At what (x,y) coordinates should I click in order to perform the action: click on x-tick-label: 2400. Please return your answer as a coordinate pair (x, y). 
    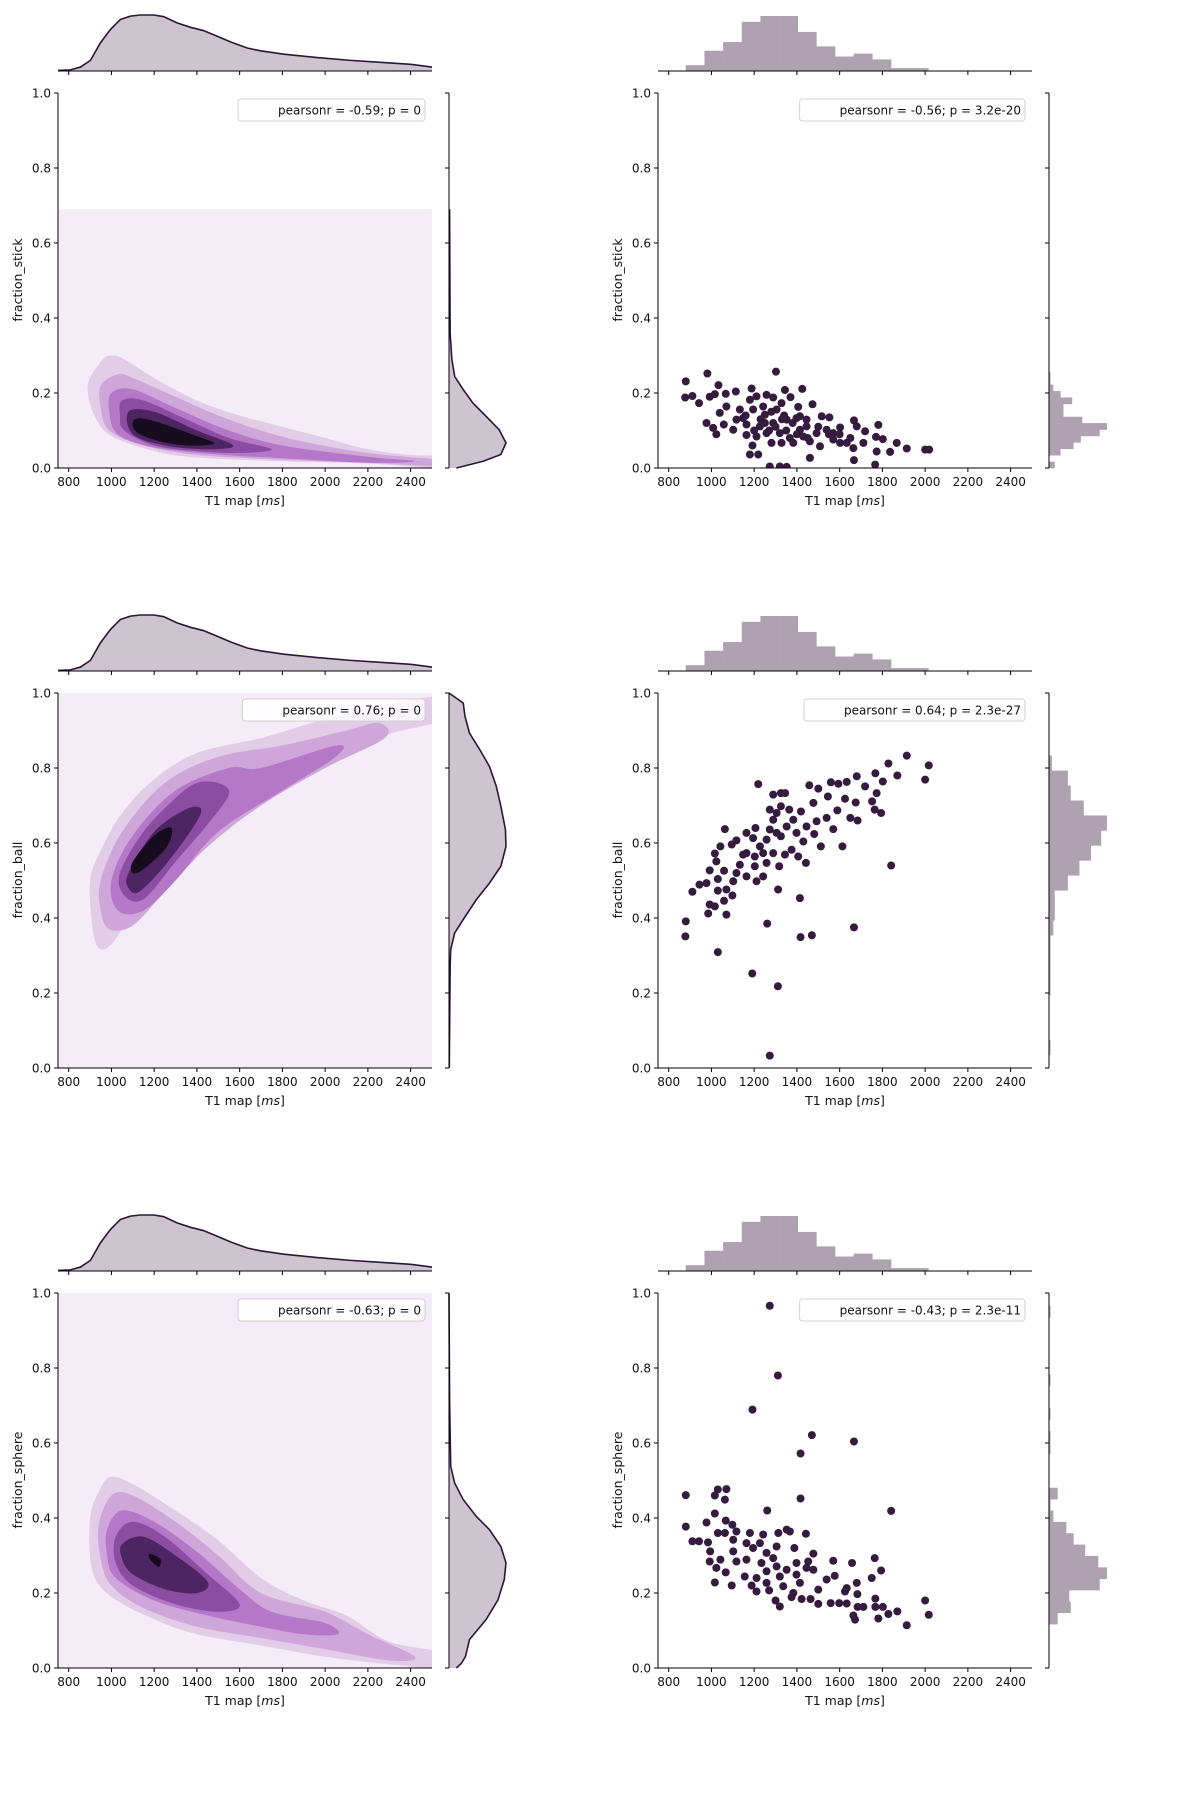
    Looking at the image, I should click on (410, 1082).